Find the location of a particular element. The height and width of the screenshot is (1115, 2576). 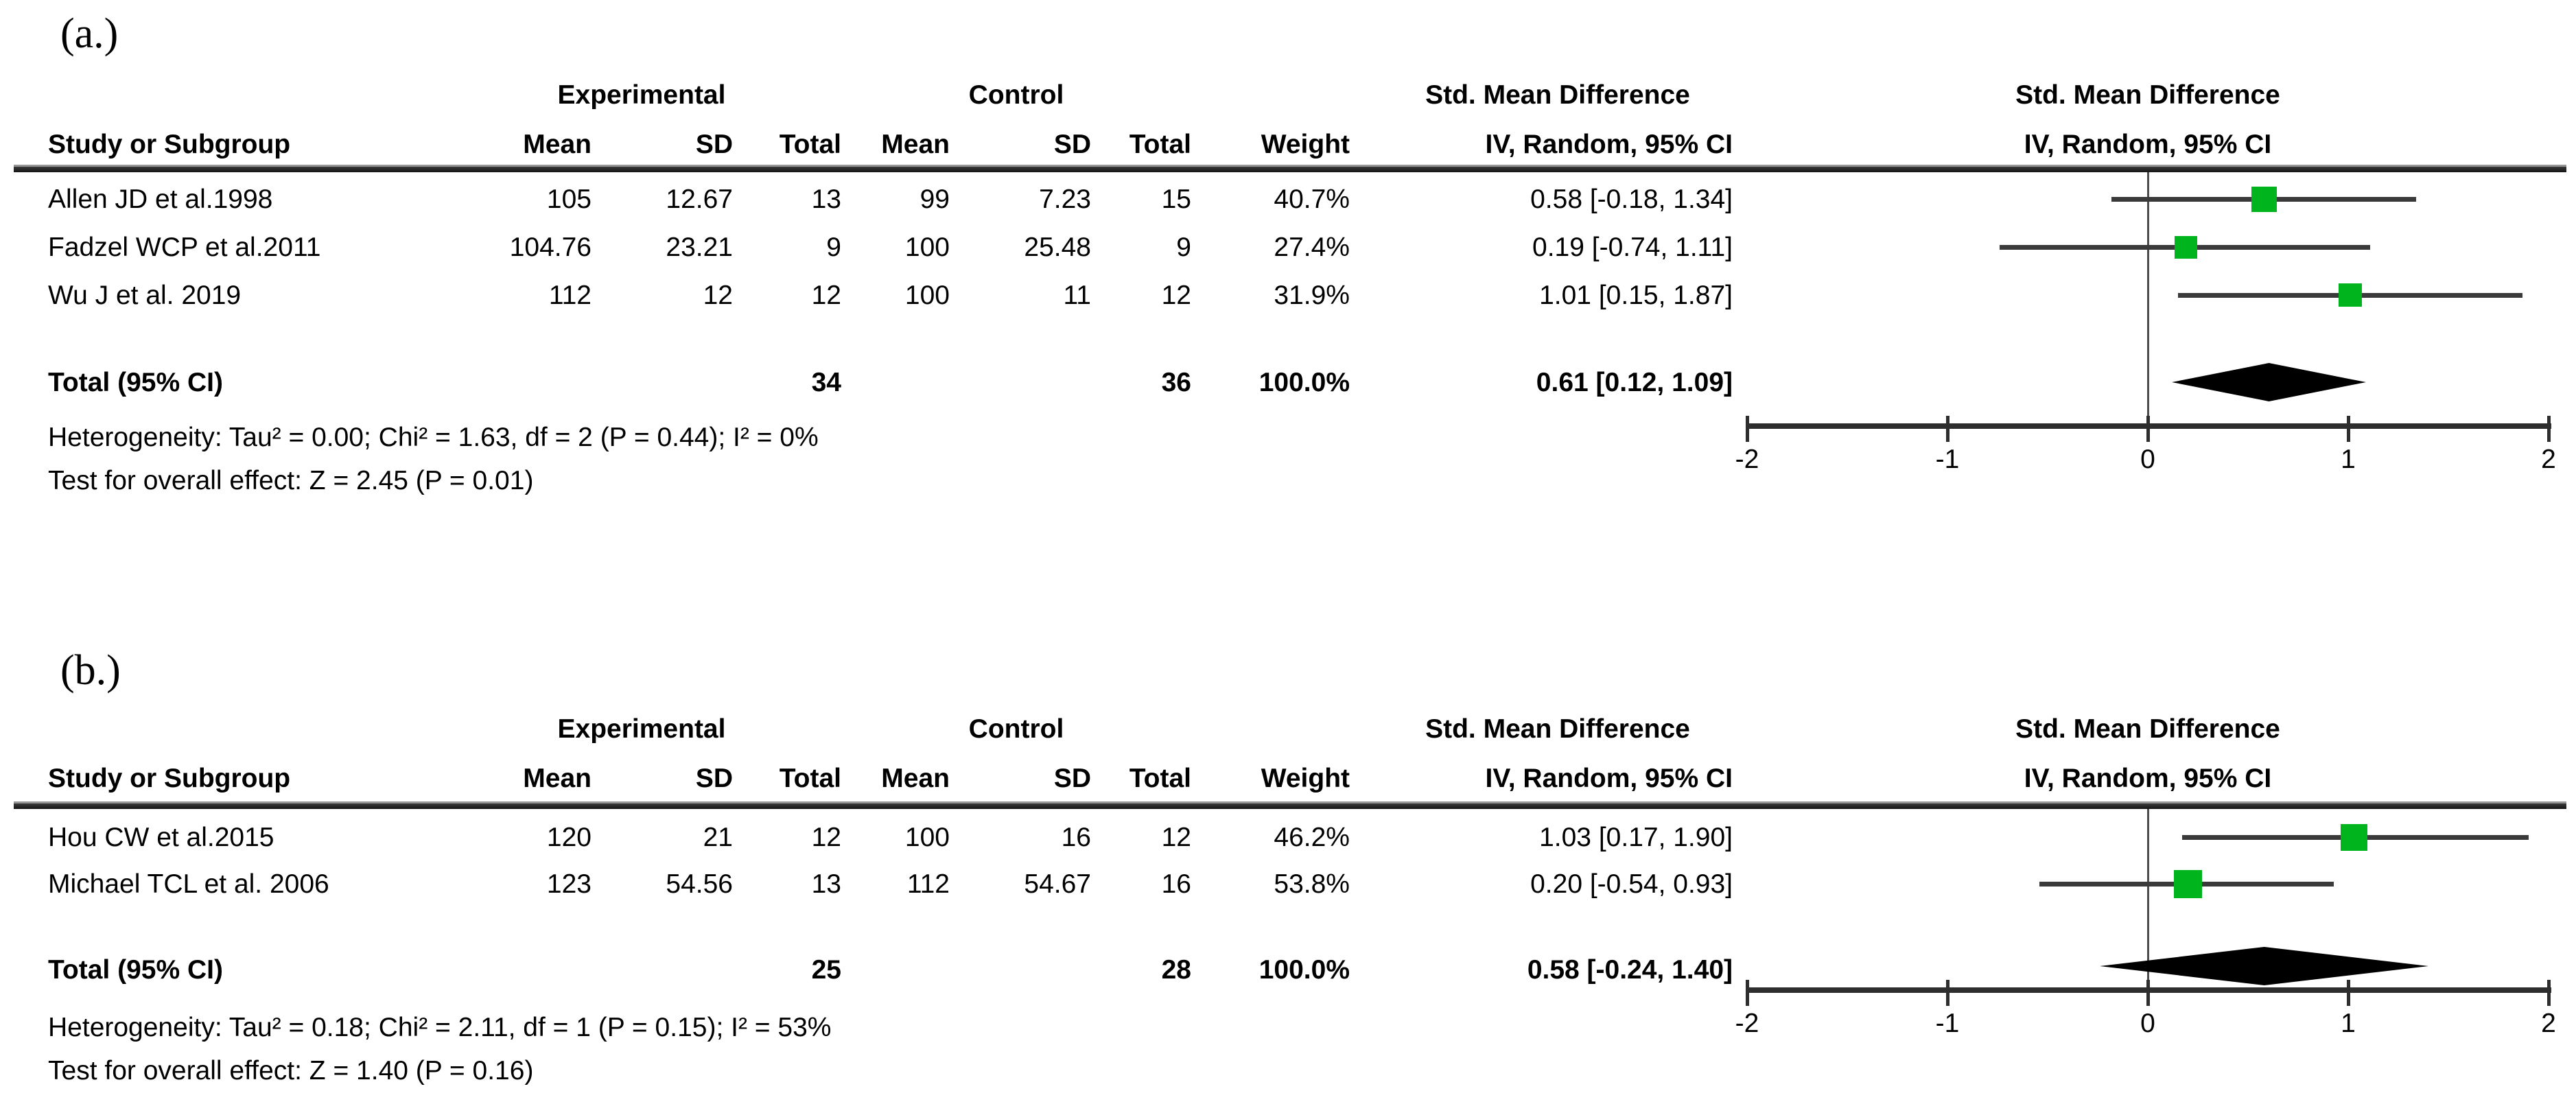

col-header-weight: Weight is located at coordinates (1305, 144).